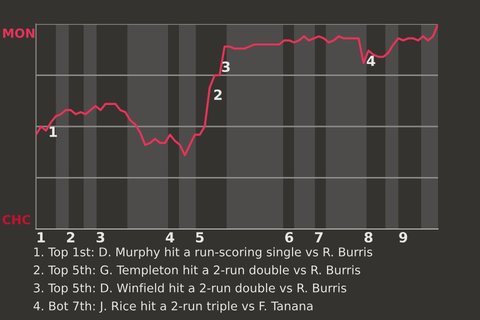  What do you see at coordinates (16, 219) in the screenshot?
I see `text: CHC` at bounding box center [16, 219].